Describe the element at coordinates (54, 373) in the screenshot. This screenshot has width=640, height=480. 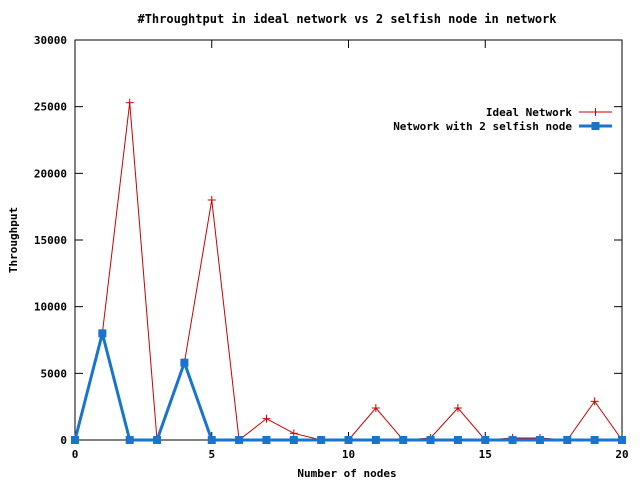
I see `y-tick-label: 5000` at that location.